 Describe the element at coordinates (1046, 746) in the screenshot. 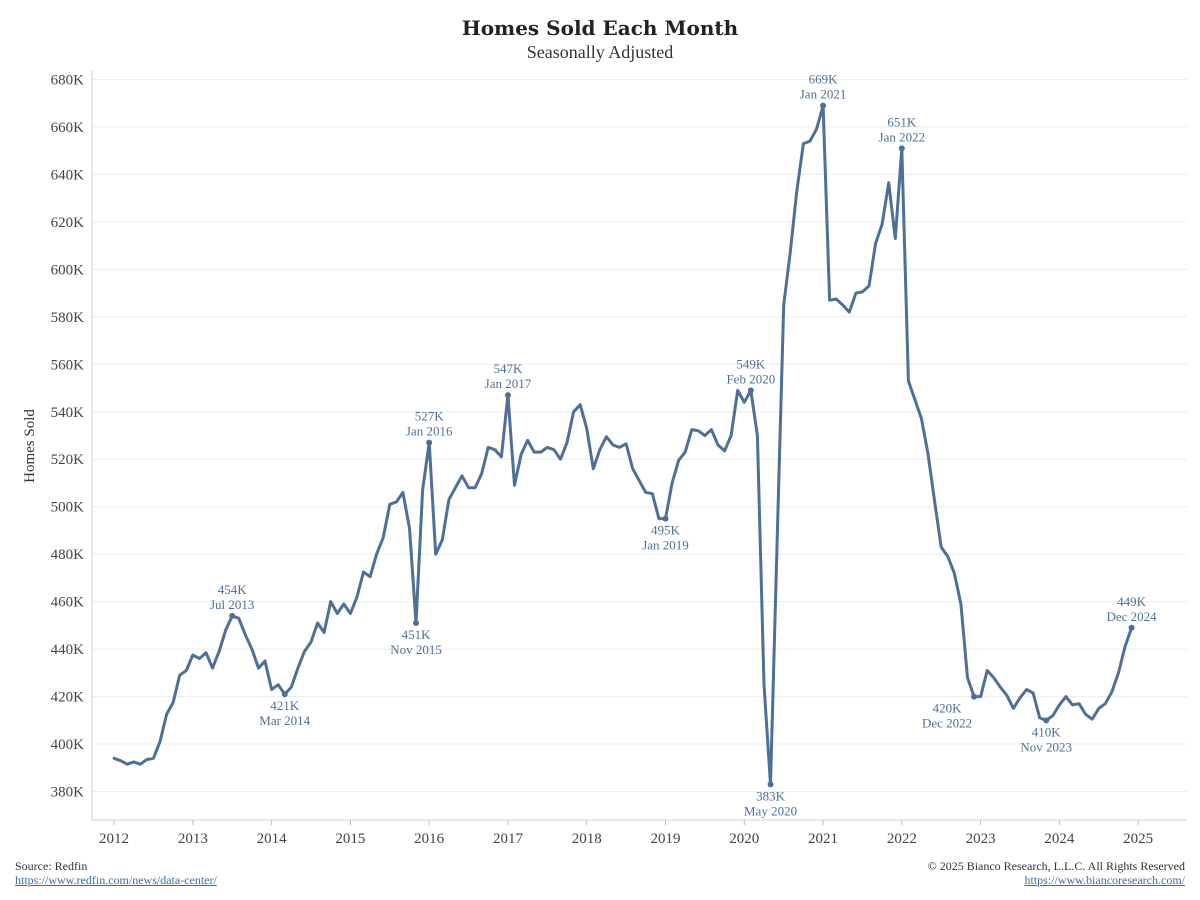

I see `annotation-date: Nov 2023` at that location.